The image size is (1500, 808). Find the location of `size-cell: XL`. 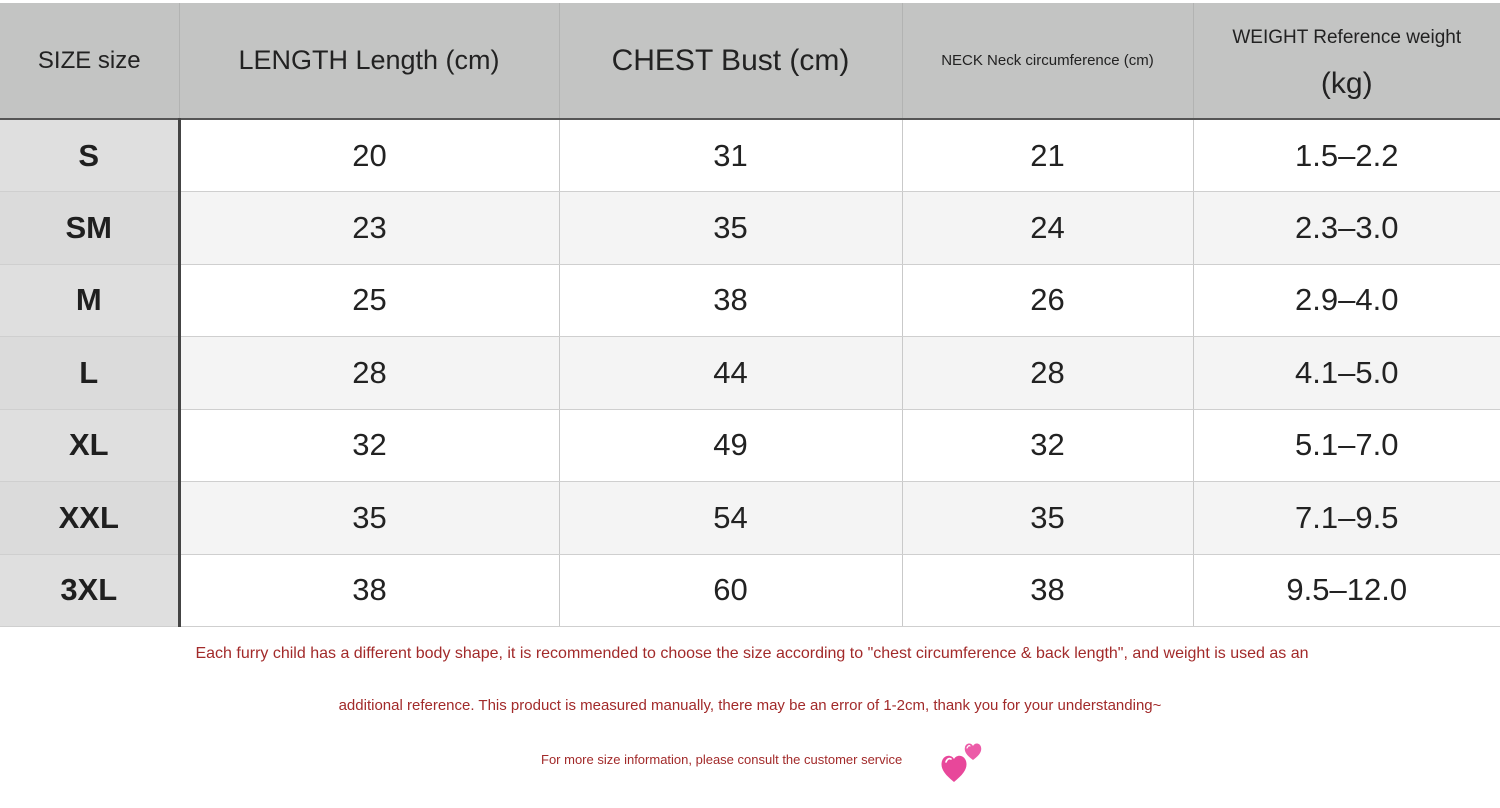

size-cell: XL is located at coordinates (90, 445).